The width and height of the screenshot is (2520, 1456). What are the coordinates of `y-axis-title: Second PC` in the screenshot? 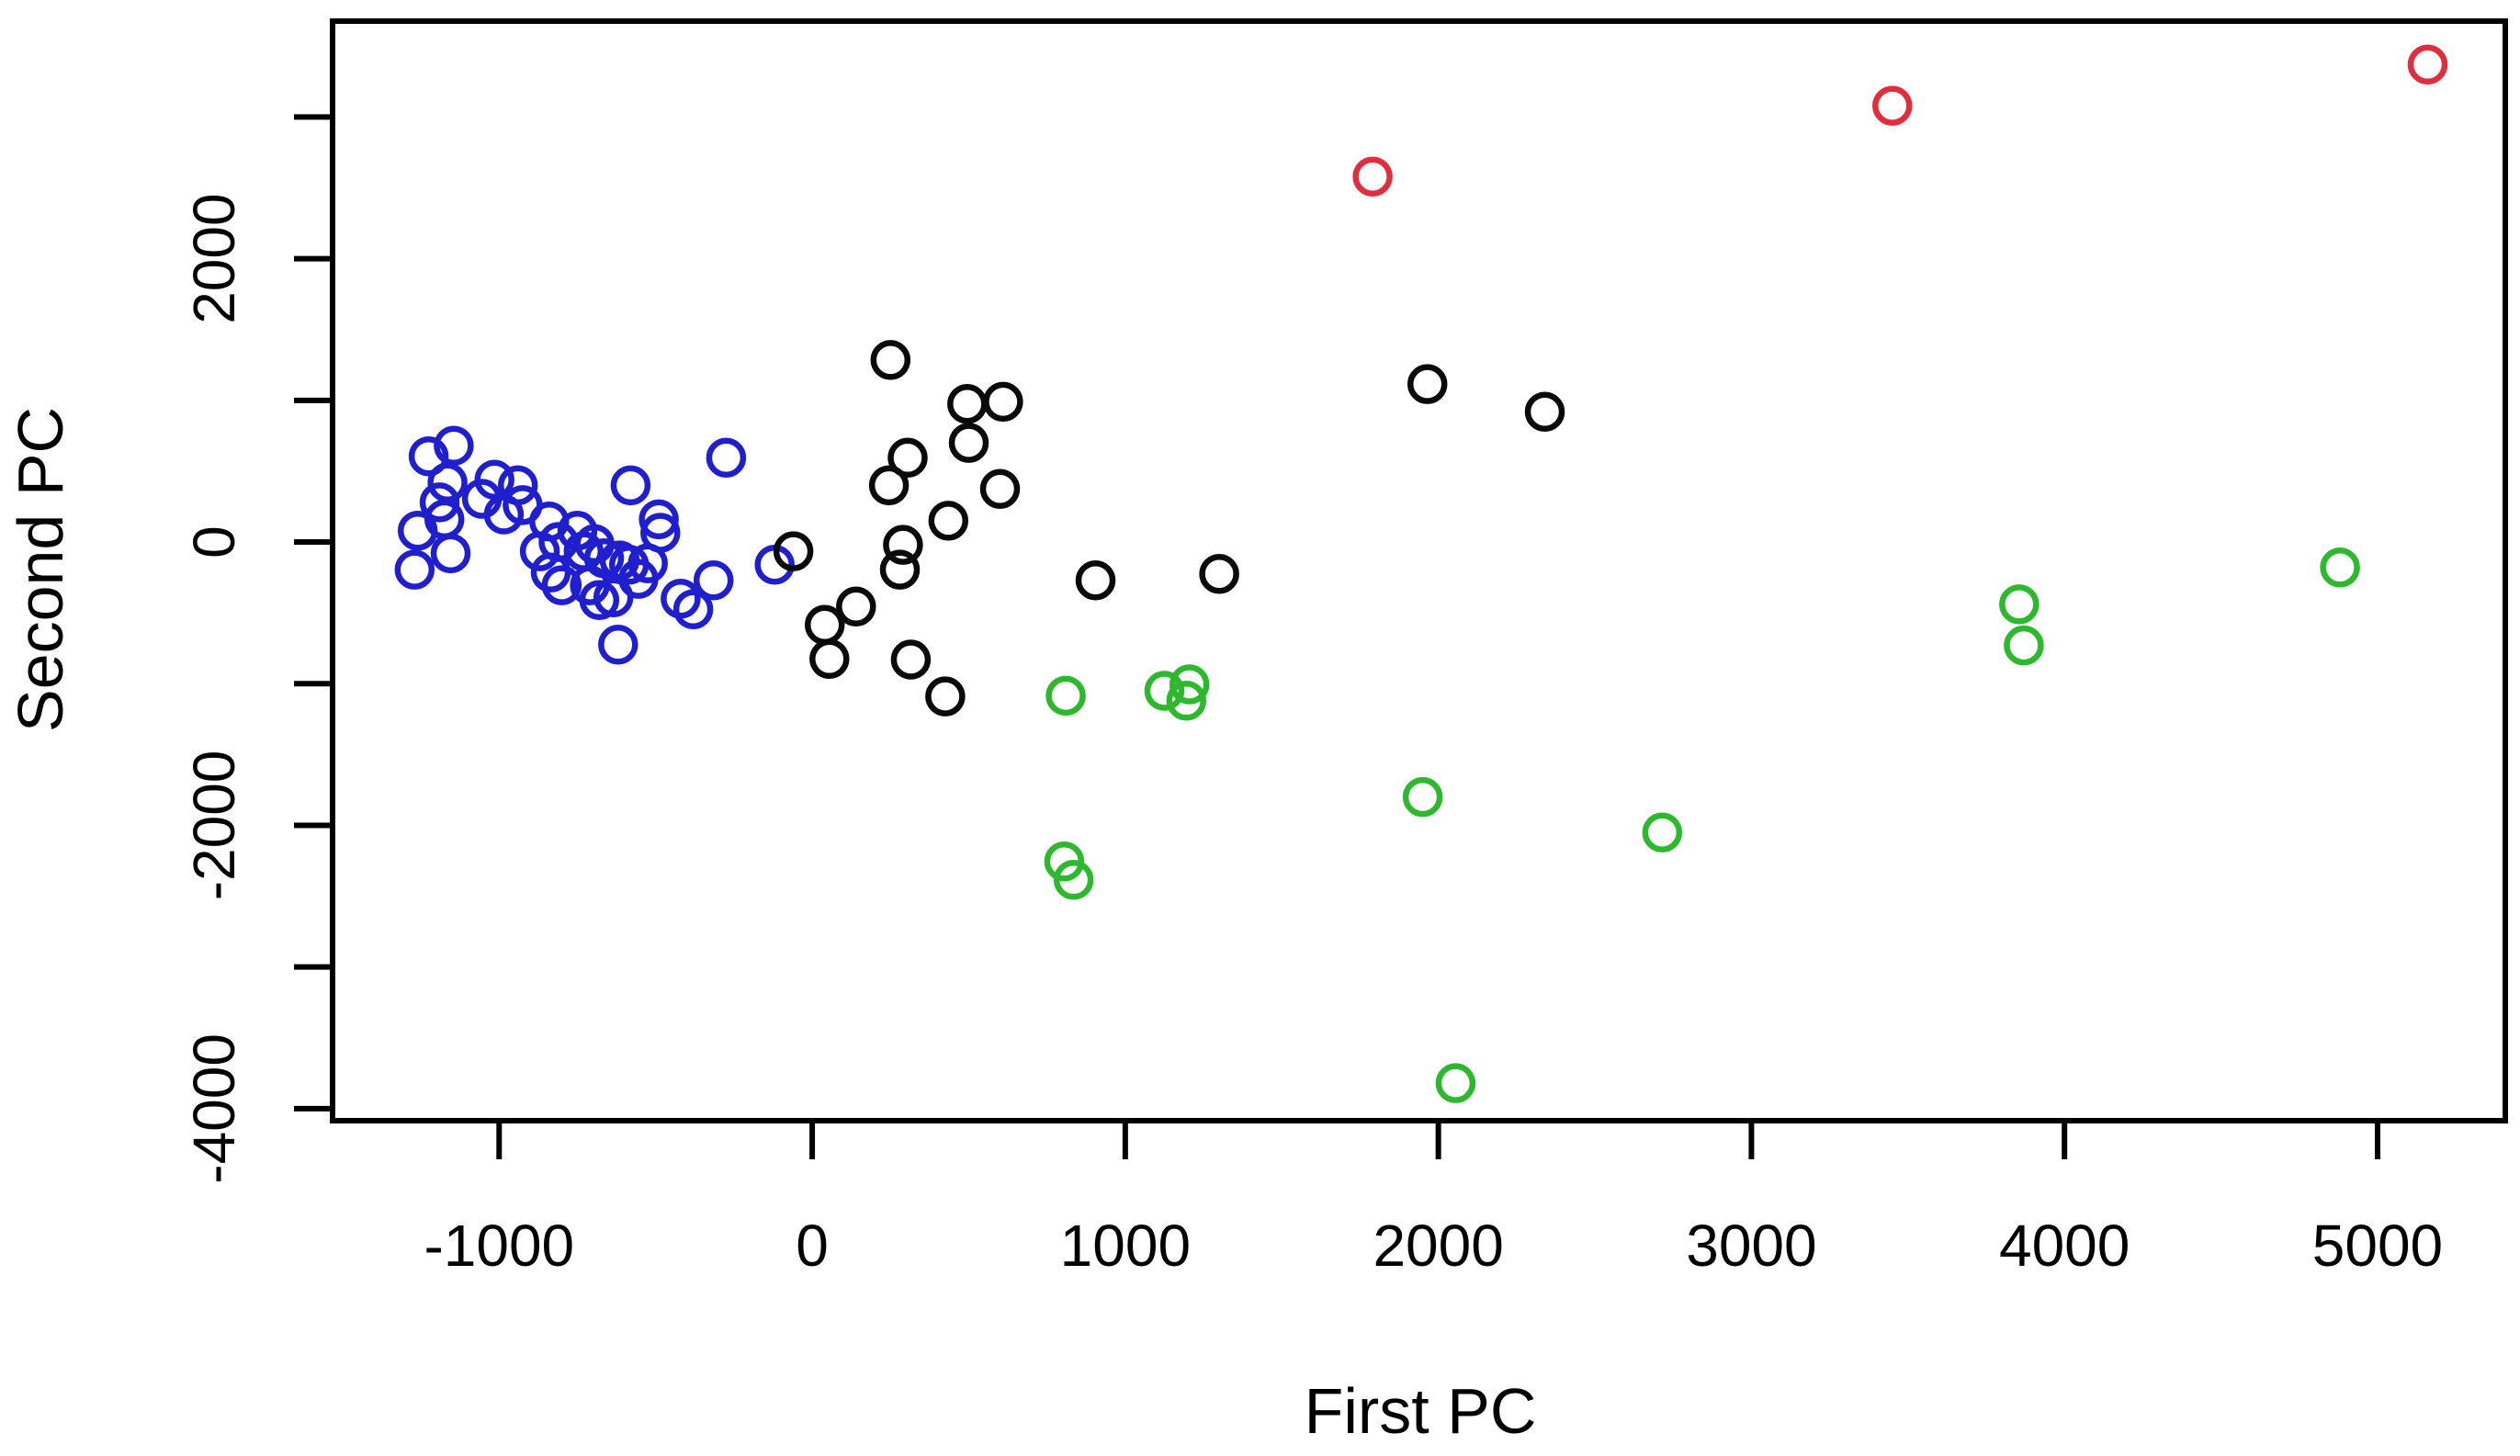 It's located at (40, 569).